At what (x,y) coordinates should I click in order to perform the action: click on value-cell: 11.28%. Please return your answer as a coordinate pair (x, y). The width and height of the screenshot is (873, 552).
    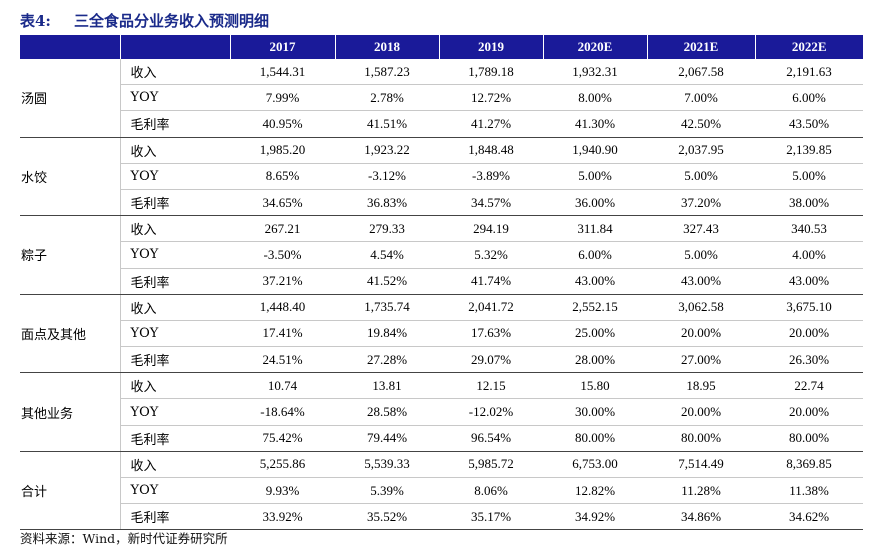
    Looking at the image, I should click on (701, 491).